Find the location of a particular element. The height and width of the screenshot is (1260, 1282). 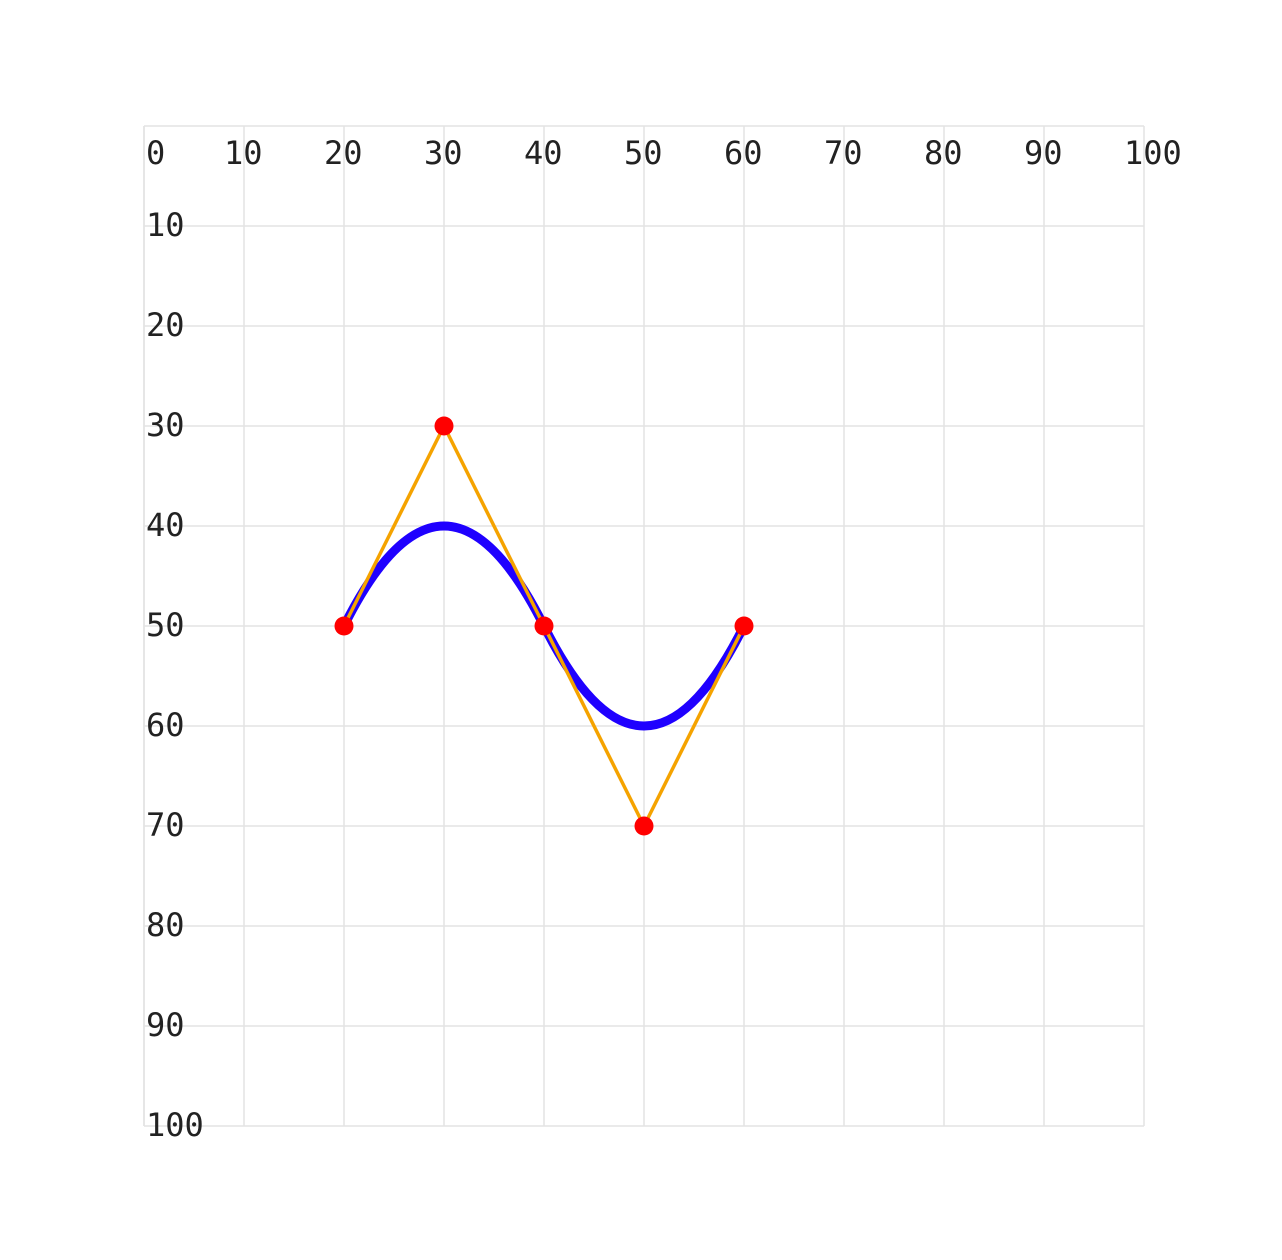

x-tick-label: 20 is located at coordinates (343, 153).